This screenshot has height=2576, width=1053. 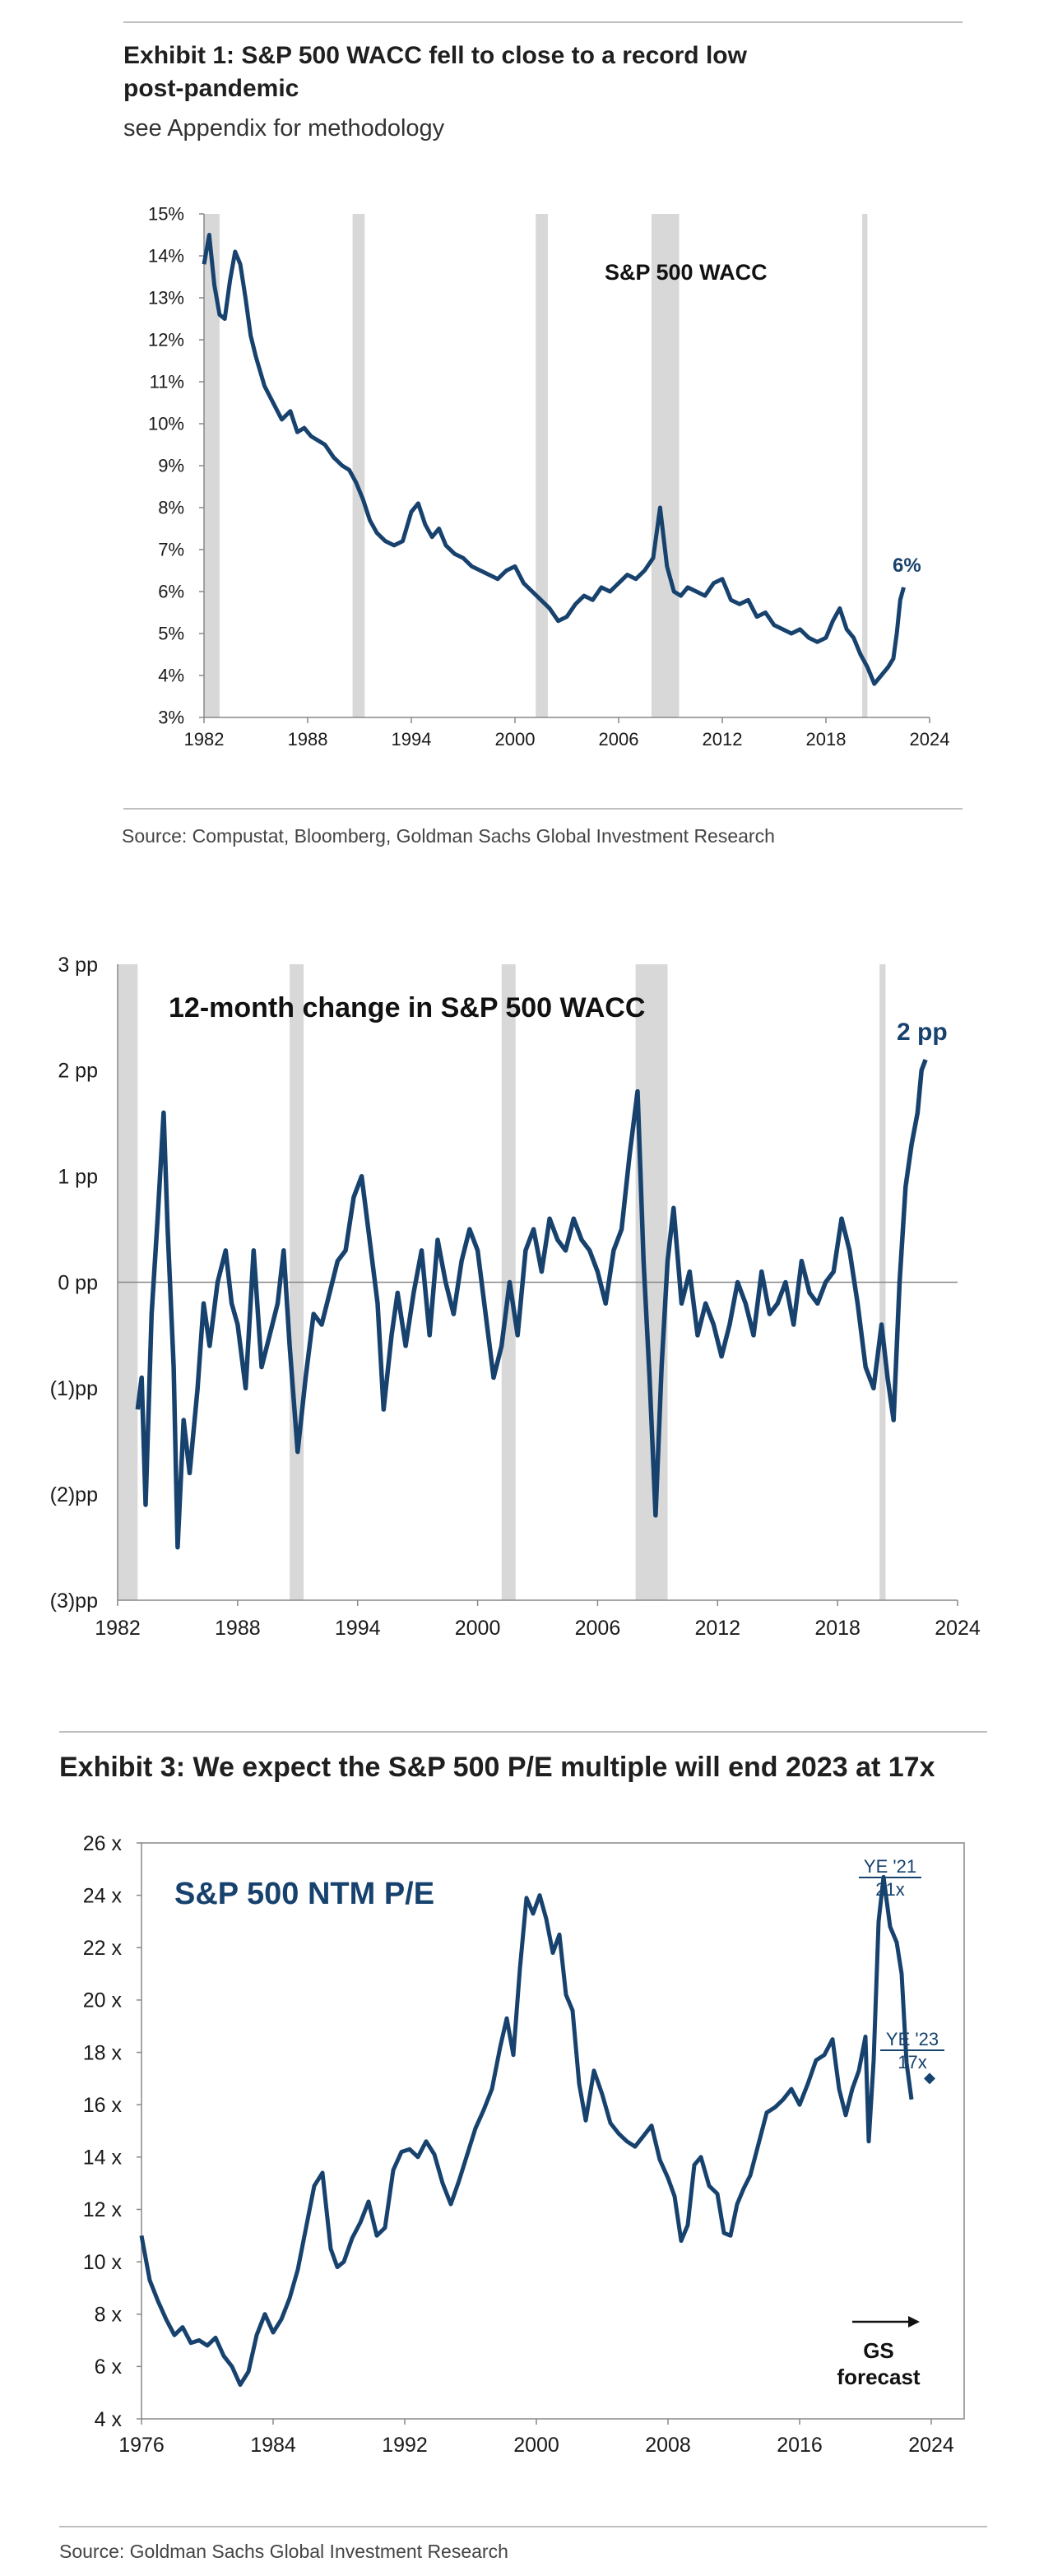 What do you see at coordinates (167, 382) in the screenshot?
I see `y-tick-label: 11%` at bounding box center [167, 382].